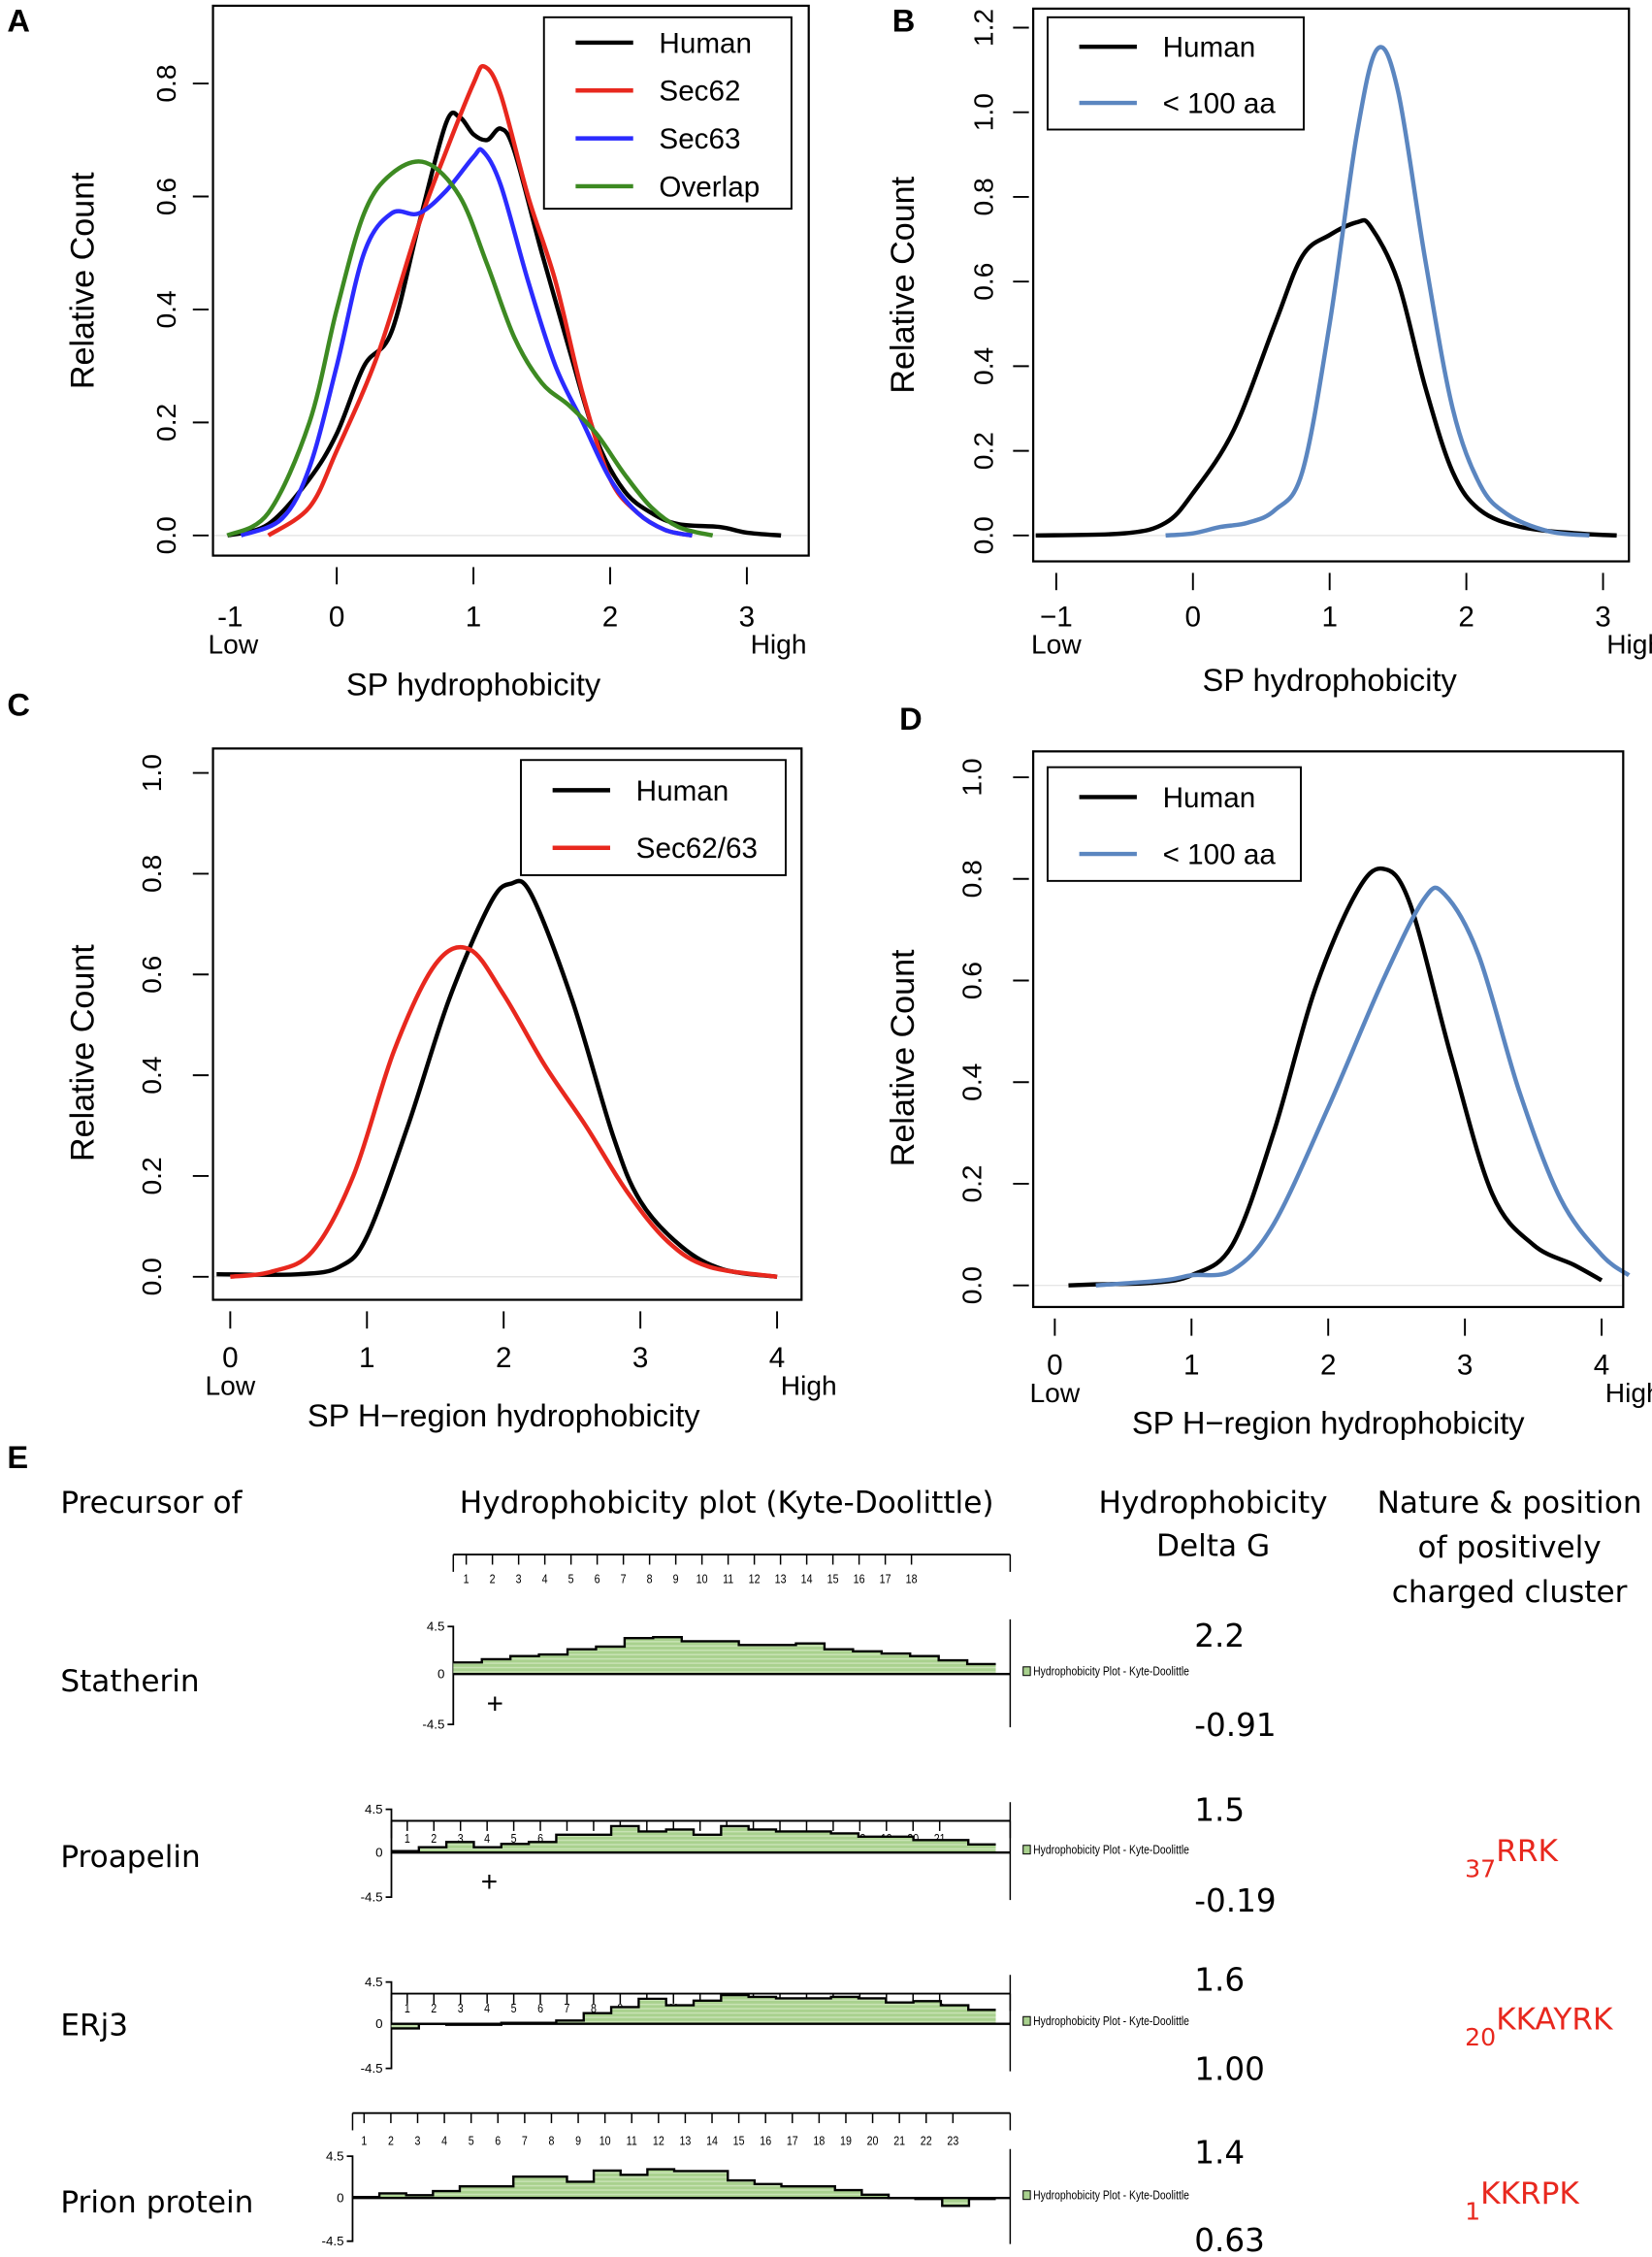 Image resolution: width=1652 pixels, height=2257 pixels. Describe the element at coordinates (551, 2140) in the screenshot. I see `window-label: 8` at that location.